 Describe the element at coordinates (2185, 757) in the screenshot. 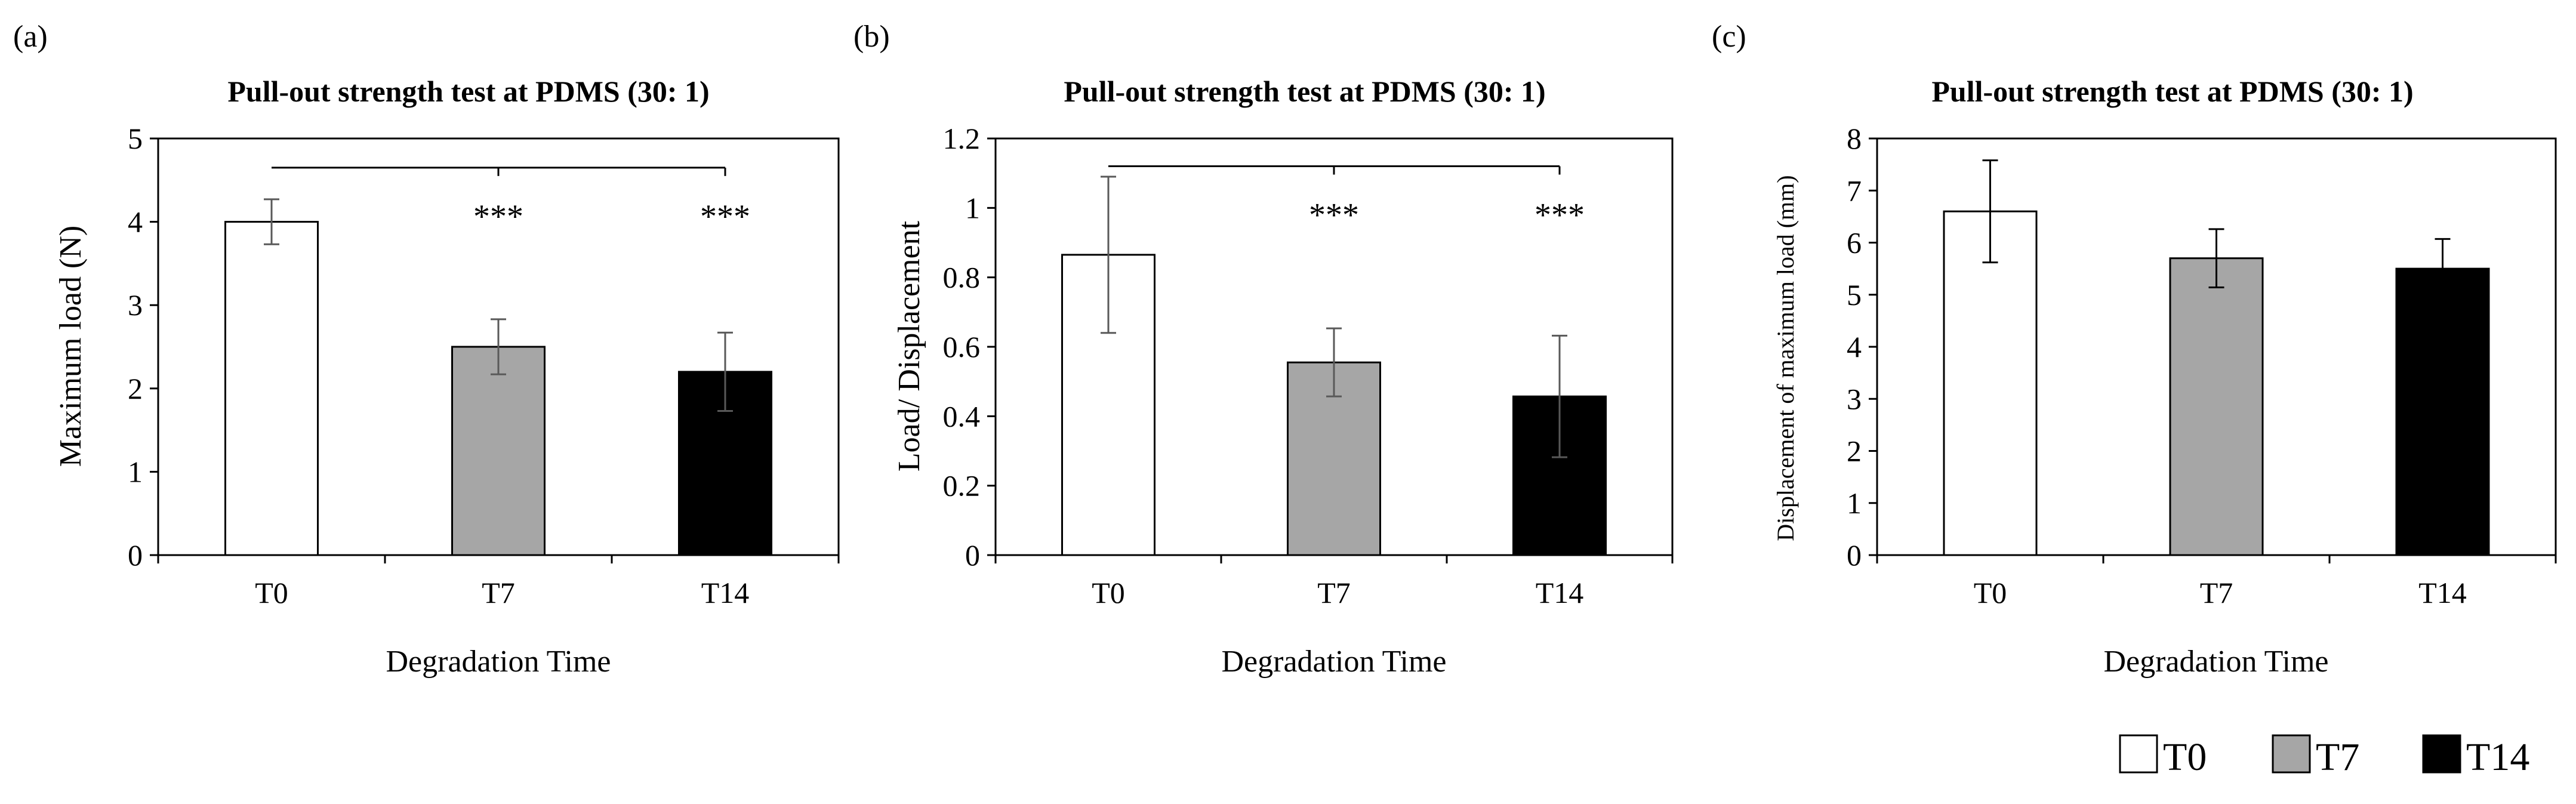

I see `legend-label-t0: T0` at that location.